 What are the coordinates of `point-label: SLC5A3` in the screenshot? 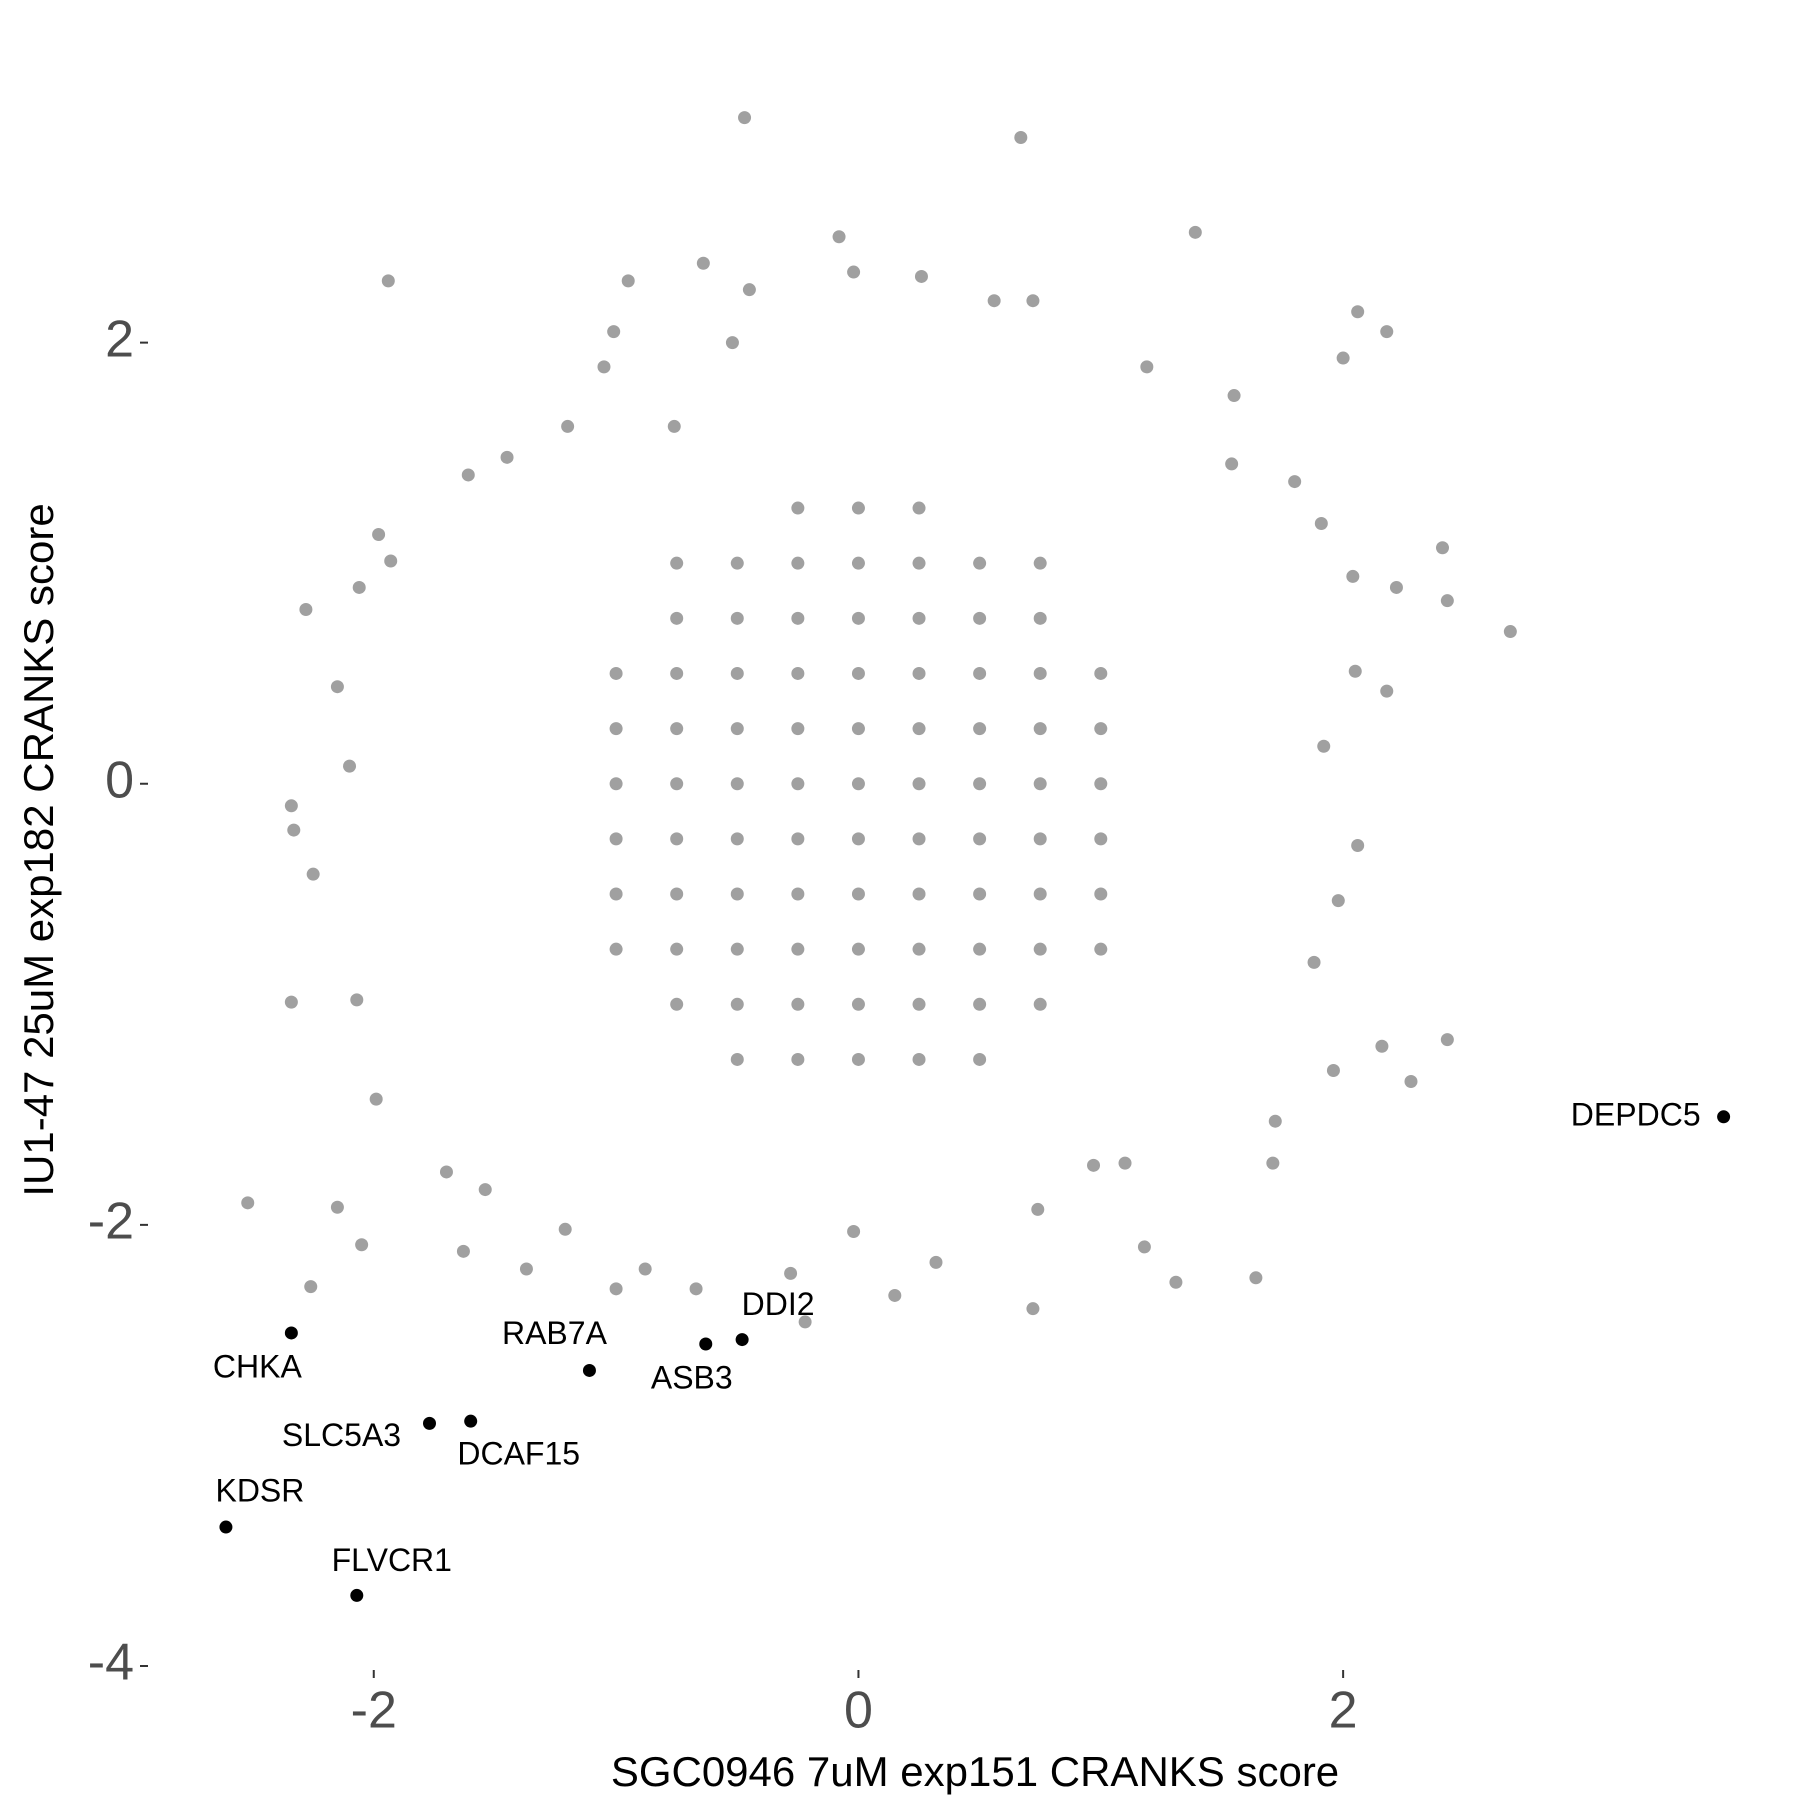 It's located at (341, 1435).